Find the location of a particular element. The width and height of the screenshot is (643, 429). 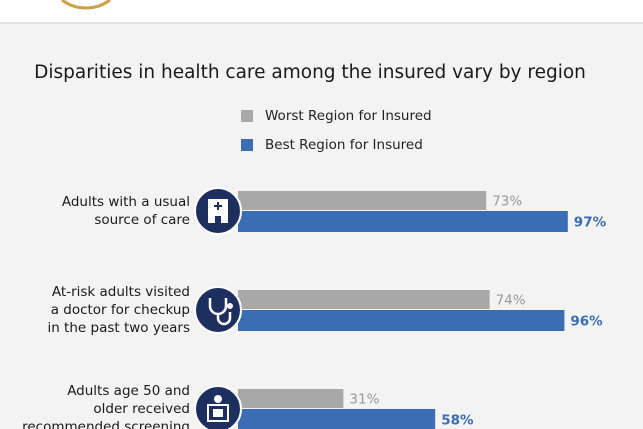

header-shadow is located at coordinates (321, 23).